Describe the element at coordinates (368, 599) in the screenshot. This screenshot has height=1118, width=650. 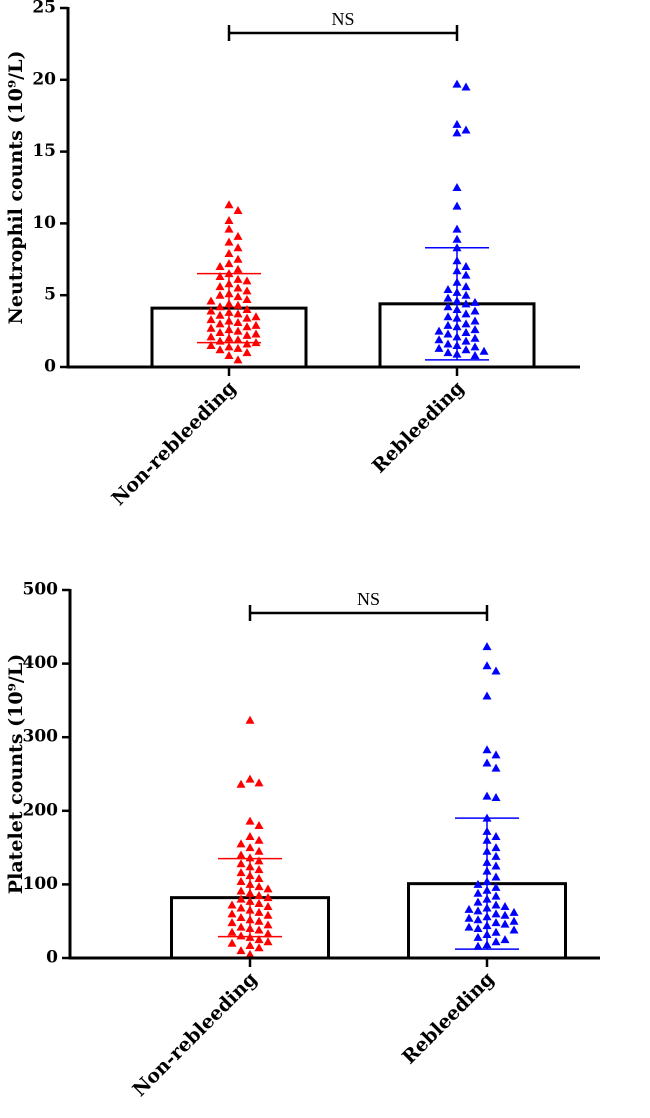
I see `annotation: NS` at that location.